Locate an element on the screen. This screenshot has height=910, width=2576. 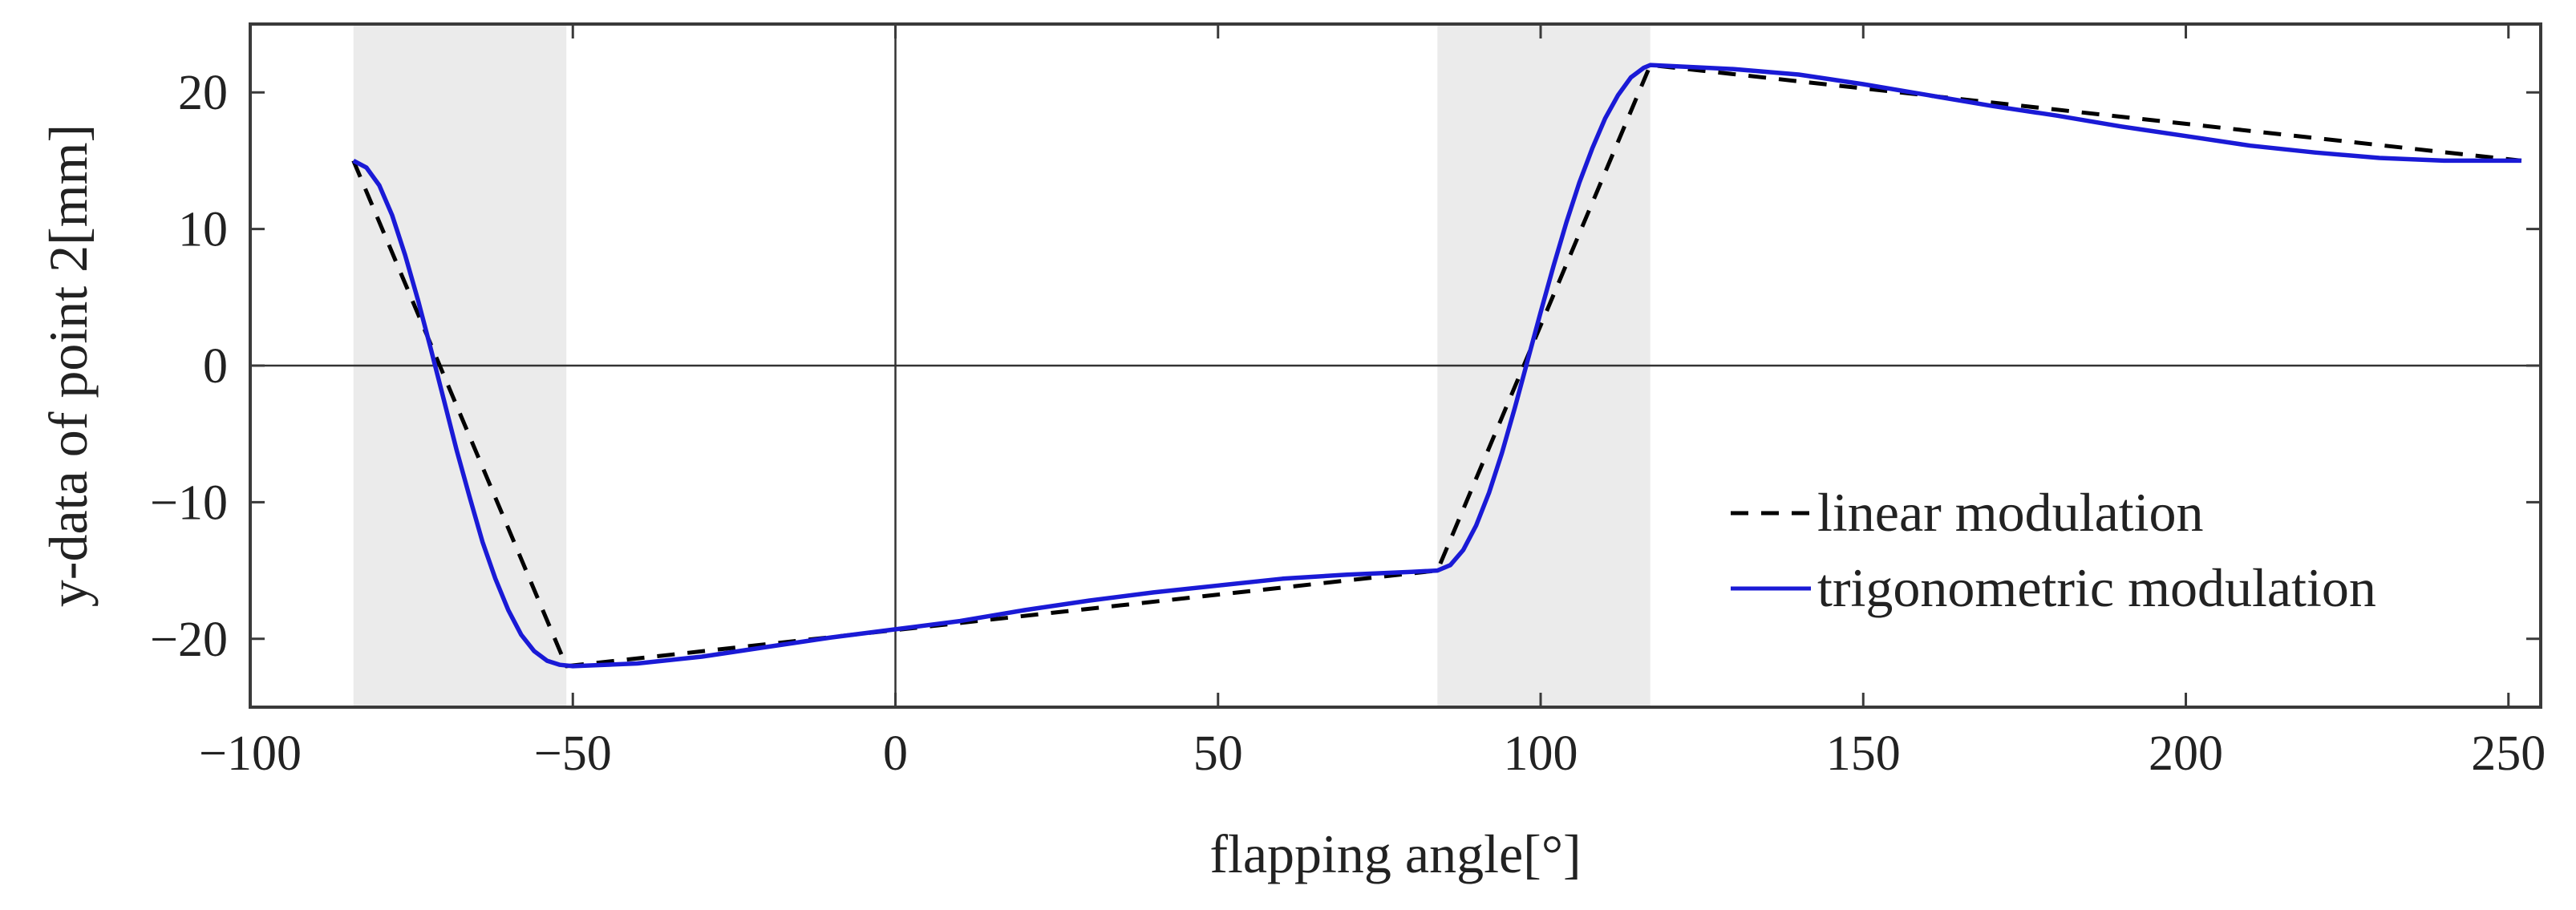
x-axis-label: flapping angle[°] is located at coordinates (1395, 853).